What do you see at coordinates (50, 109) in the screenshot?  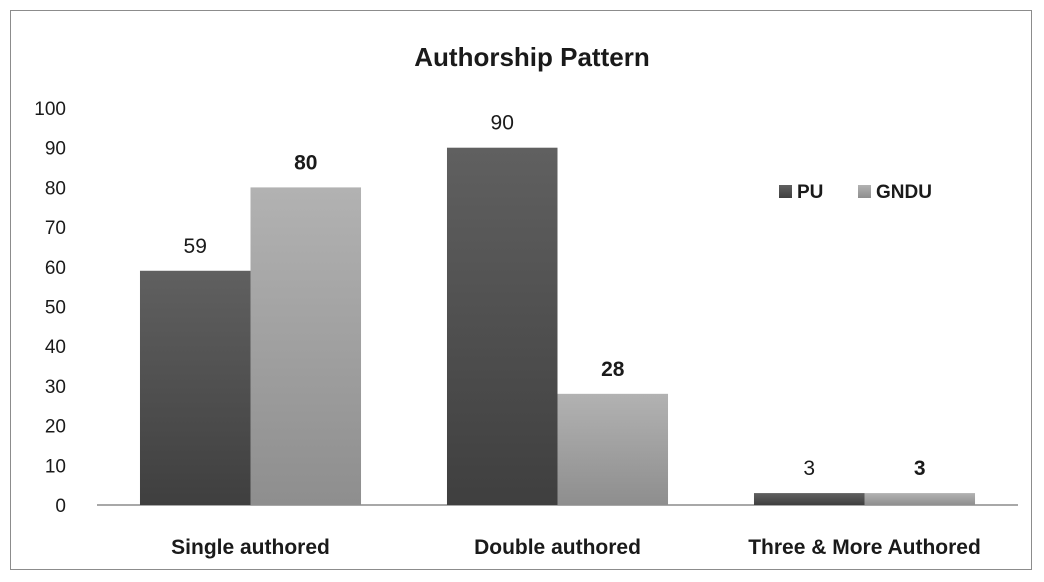 I see `y-tick-label: 100` at bounding box center [50, 109].